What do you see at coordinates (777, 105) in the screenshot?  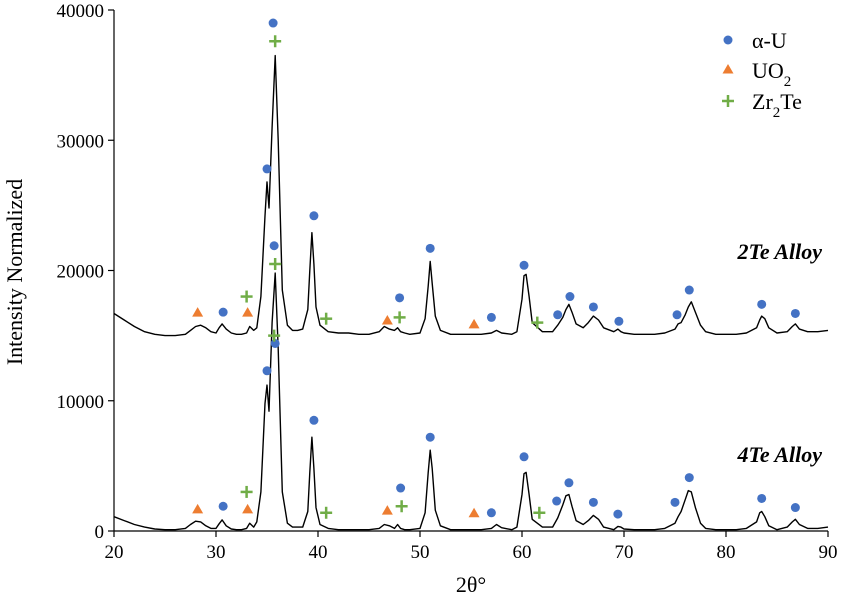 I see `legend-label-zr2te: Zr2Te` at bounding box center [777, 105].